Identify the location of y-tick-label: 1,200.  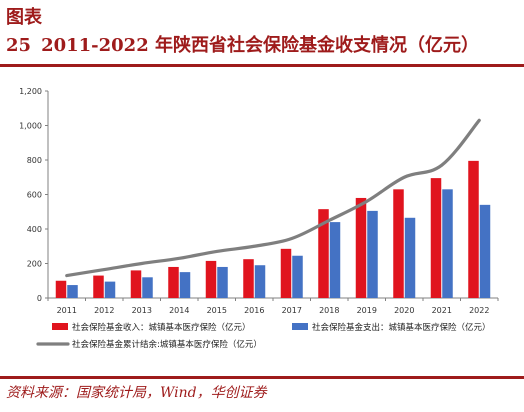
(30, 91).